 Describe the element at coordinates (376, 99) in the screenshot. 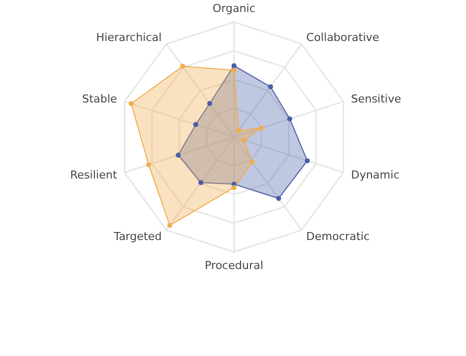

I see `spoke-label: Sensitive` at that location.